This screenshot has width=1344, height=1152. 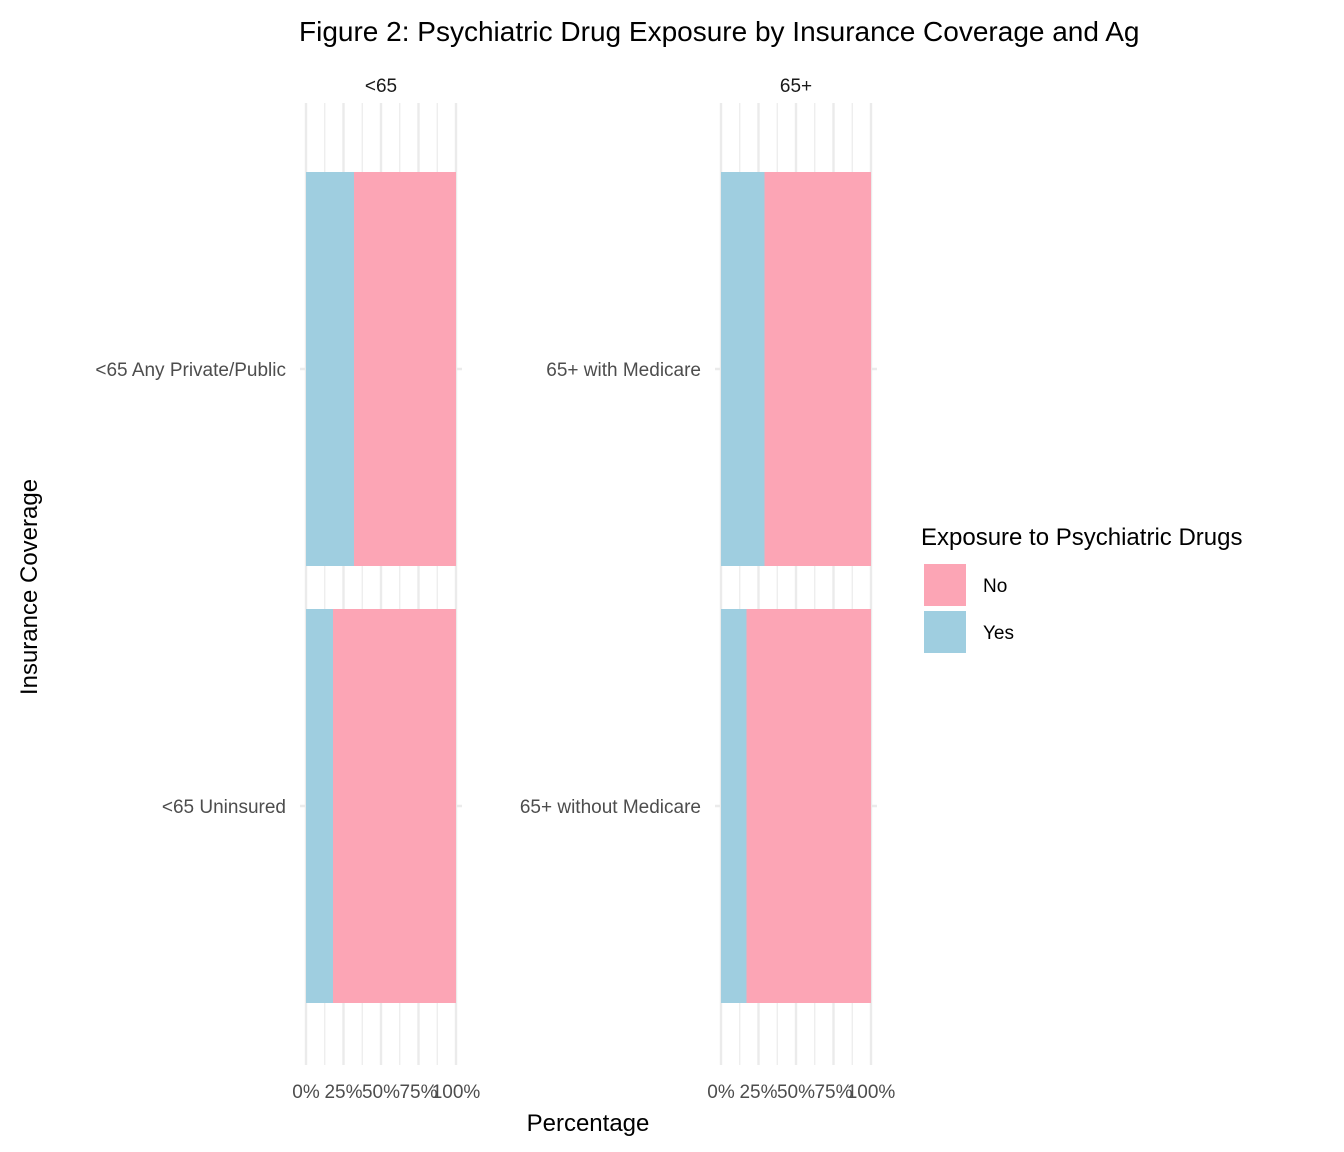 What do you see at coordinates (610, 807) in the screenshot?
I see `category-label: 65+ without Medicare` at bounding box center [610, 807].